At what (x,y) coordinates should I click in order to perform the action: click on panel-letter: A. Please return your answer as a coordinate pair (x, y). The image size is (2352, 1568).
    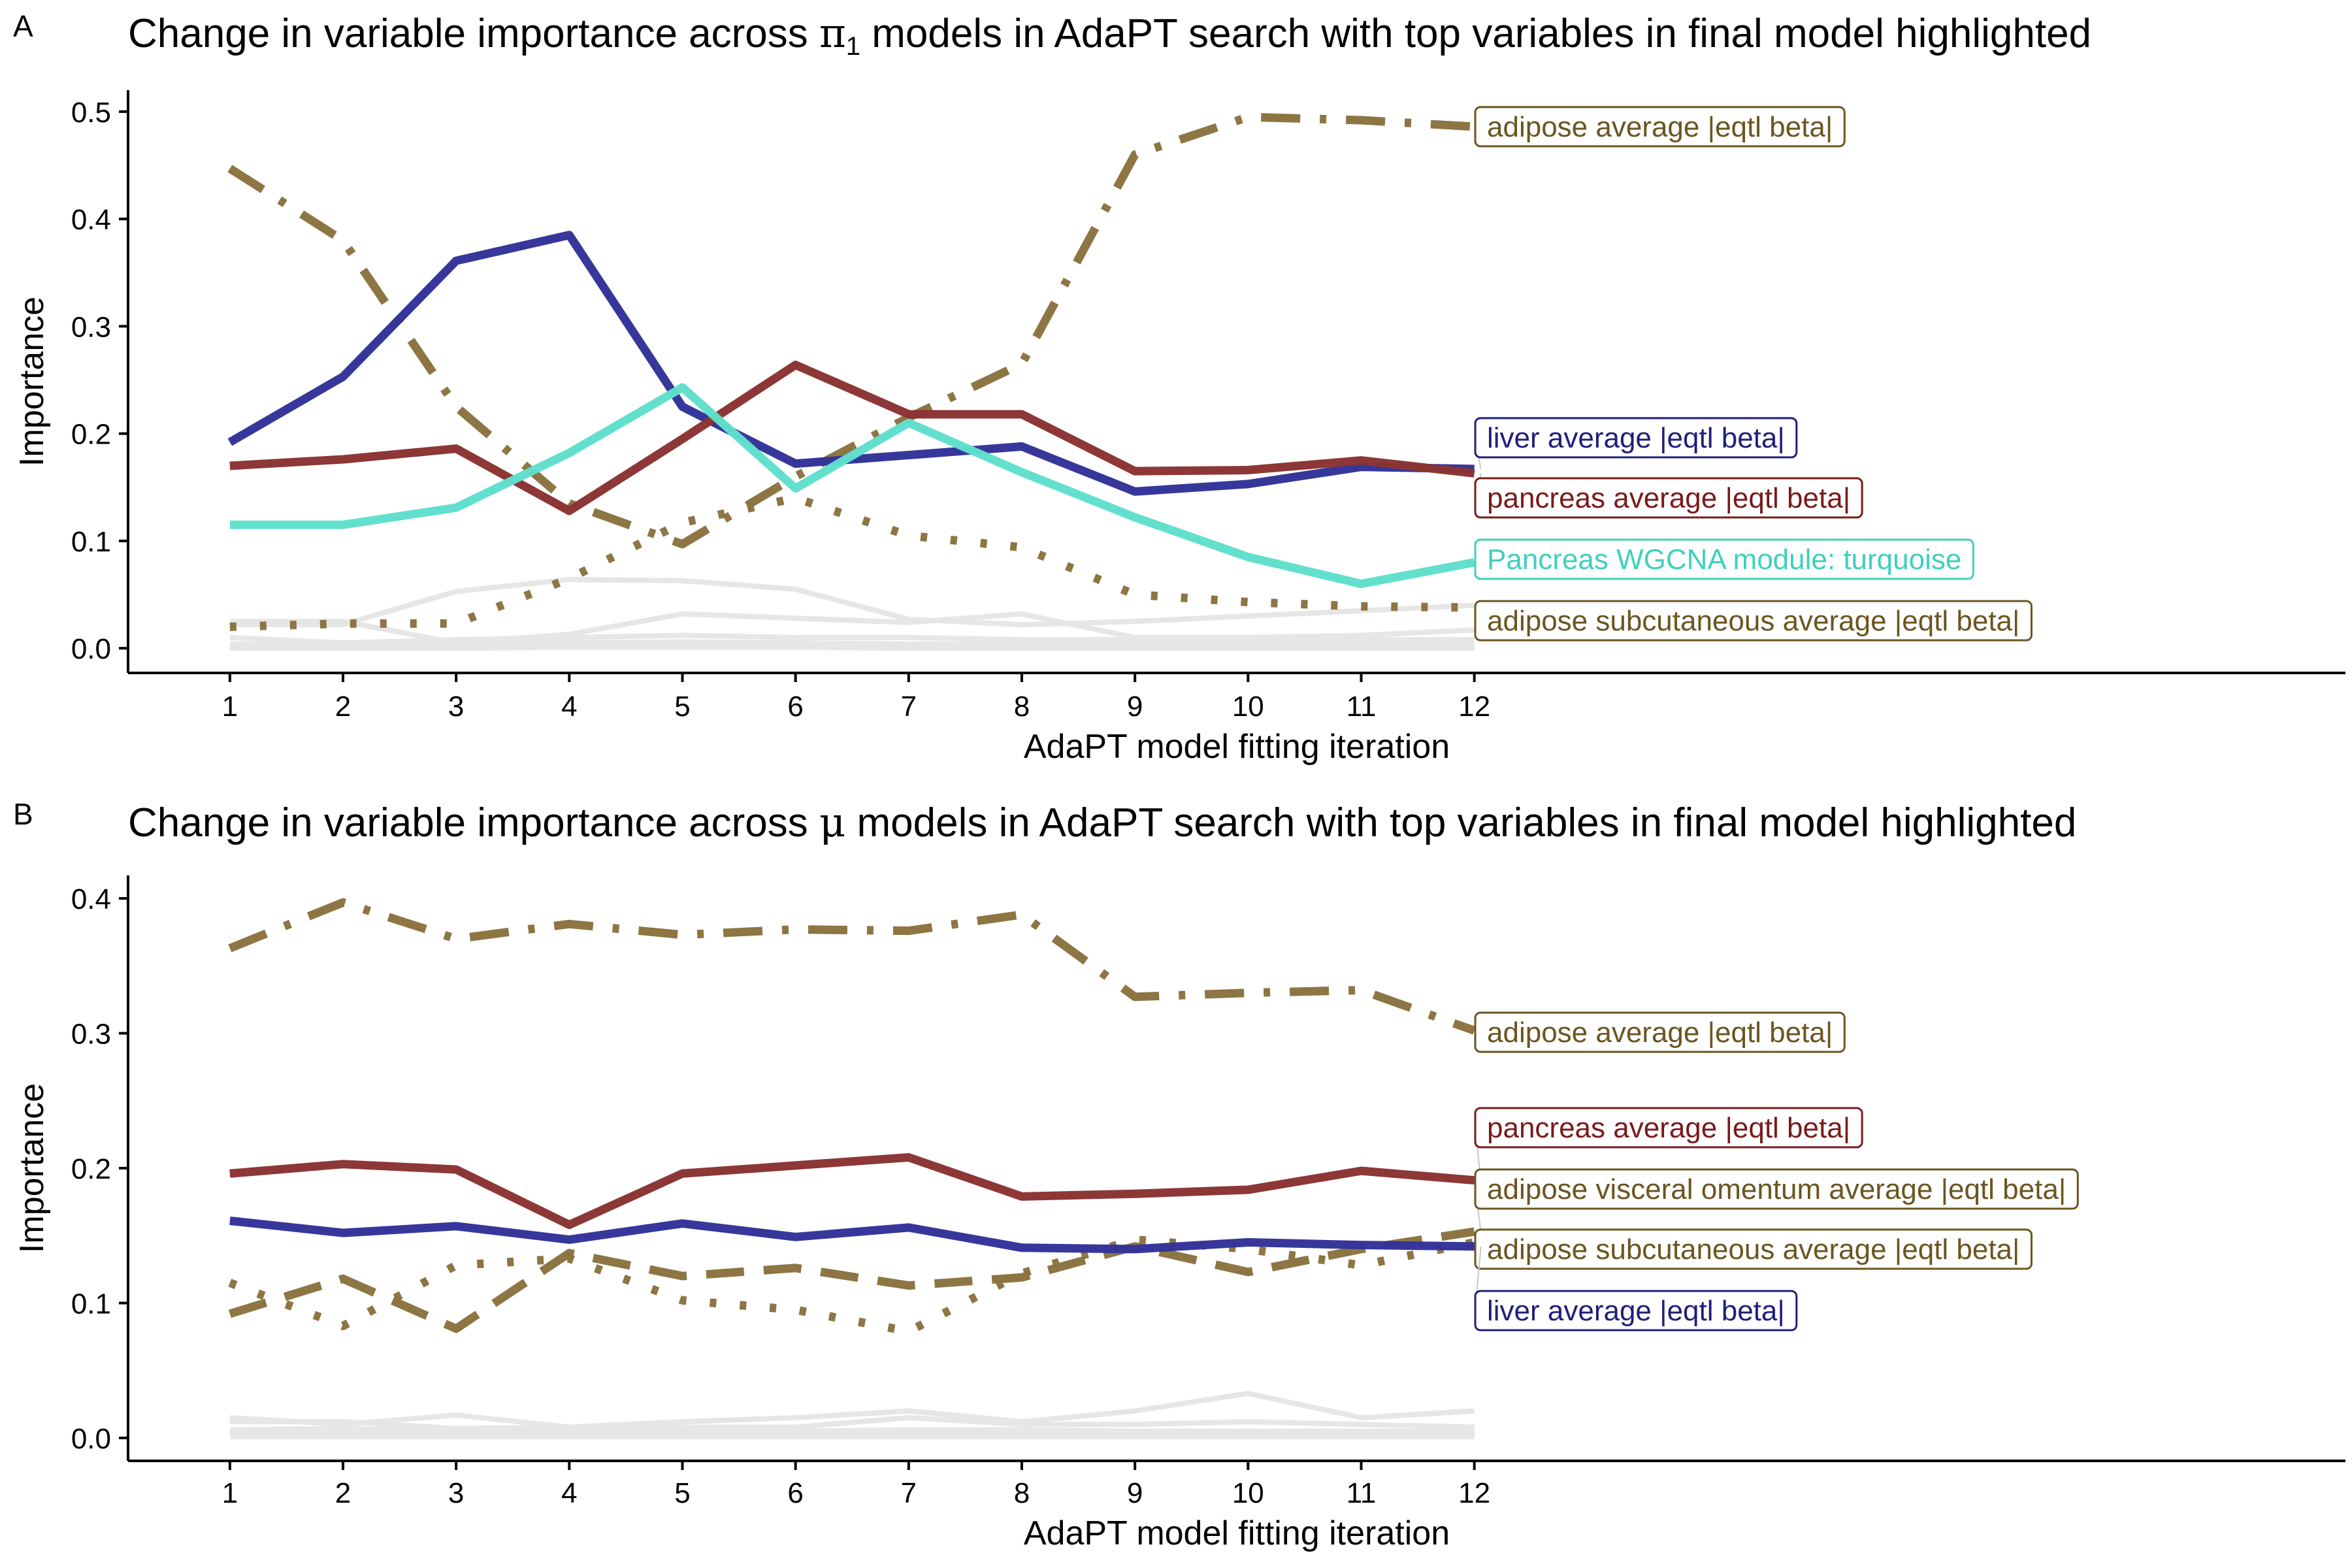
    Looking at the image, I should click on (23, 26).